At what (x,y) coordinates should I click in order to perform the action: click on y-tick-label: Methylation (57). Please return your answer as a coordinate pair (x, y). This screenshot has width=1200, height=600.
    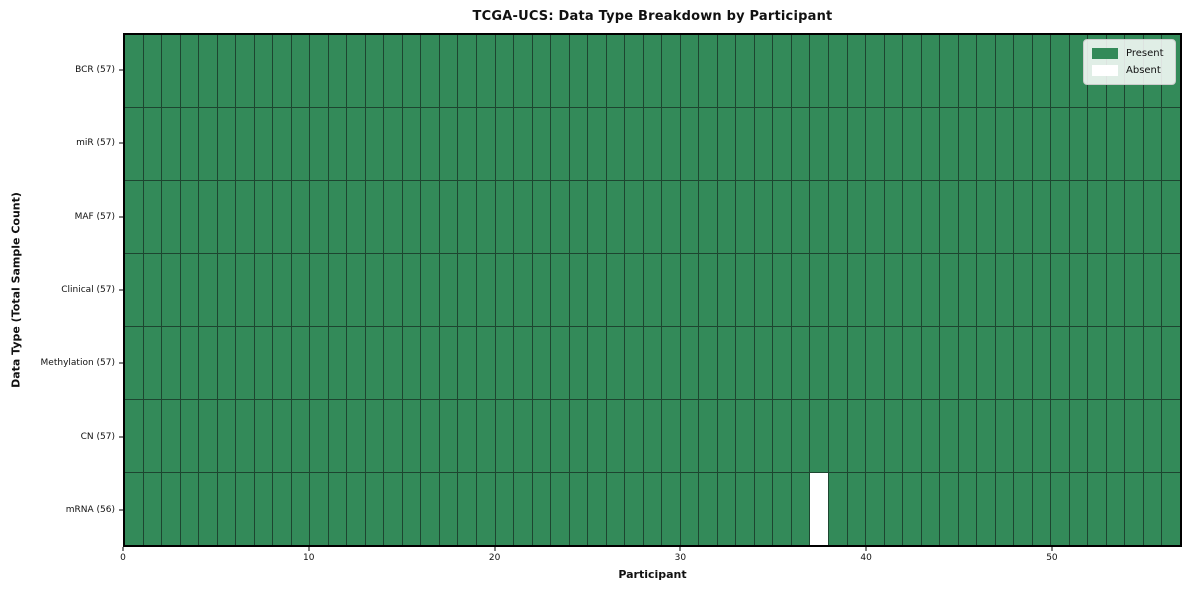
    Looking at the image, I should click on (77, 363).